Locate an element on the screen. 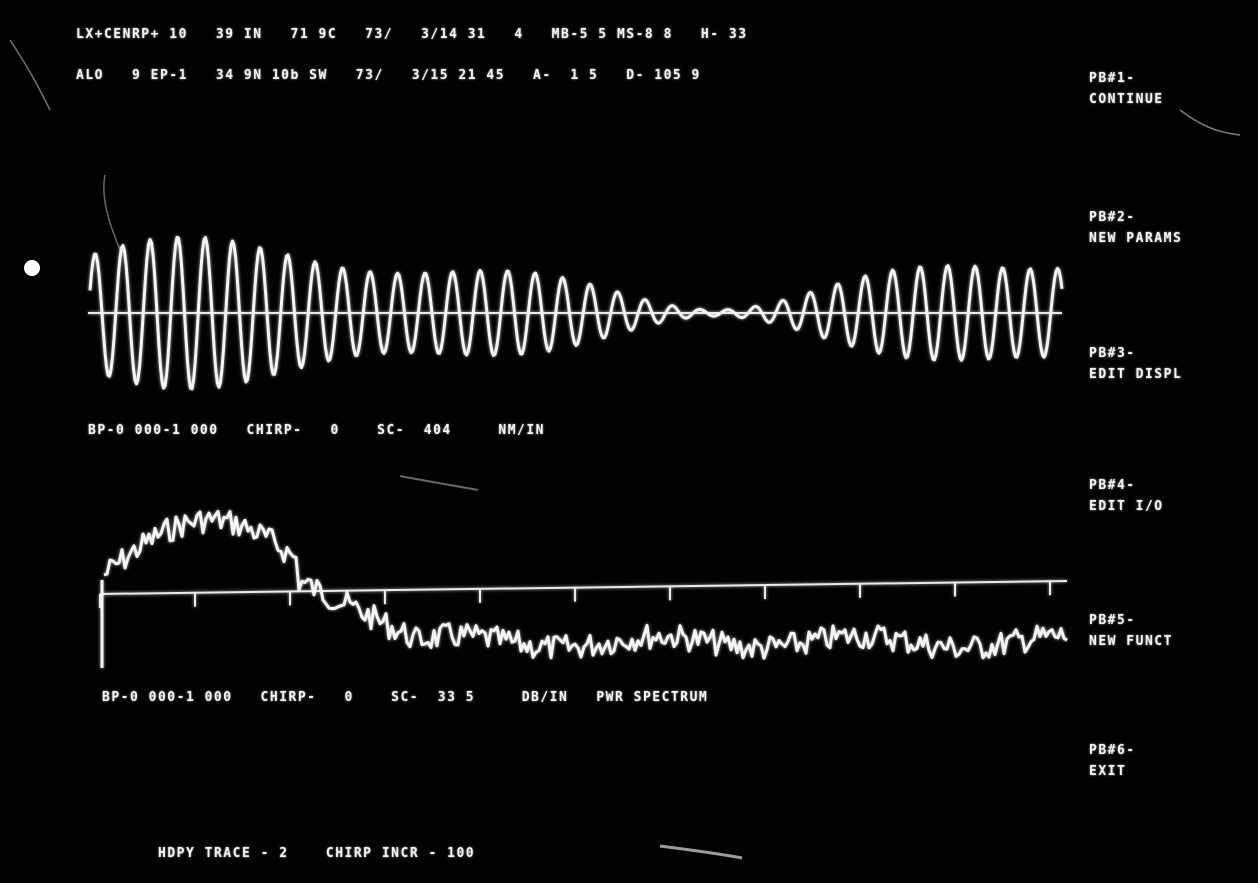 The image size is (1258, 883). softkey-exit: PB#6- EXIT is located at coordinates (1164, 761).